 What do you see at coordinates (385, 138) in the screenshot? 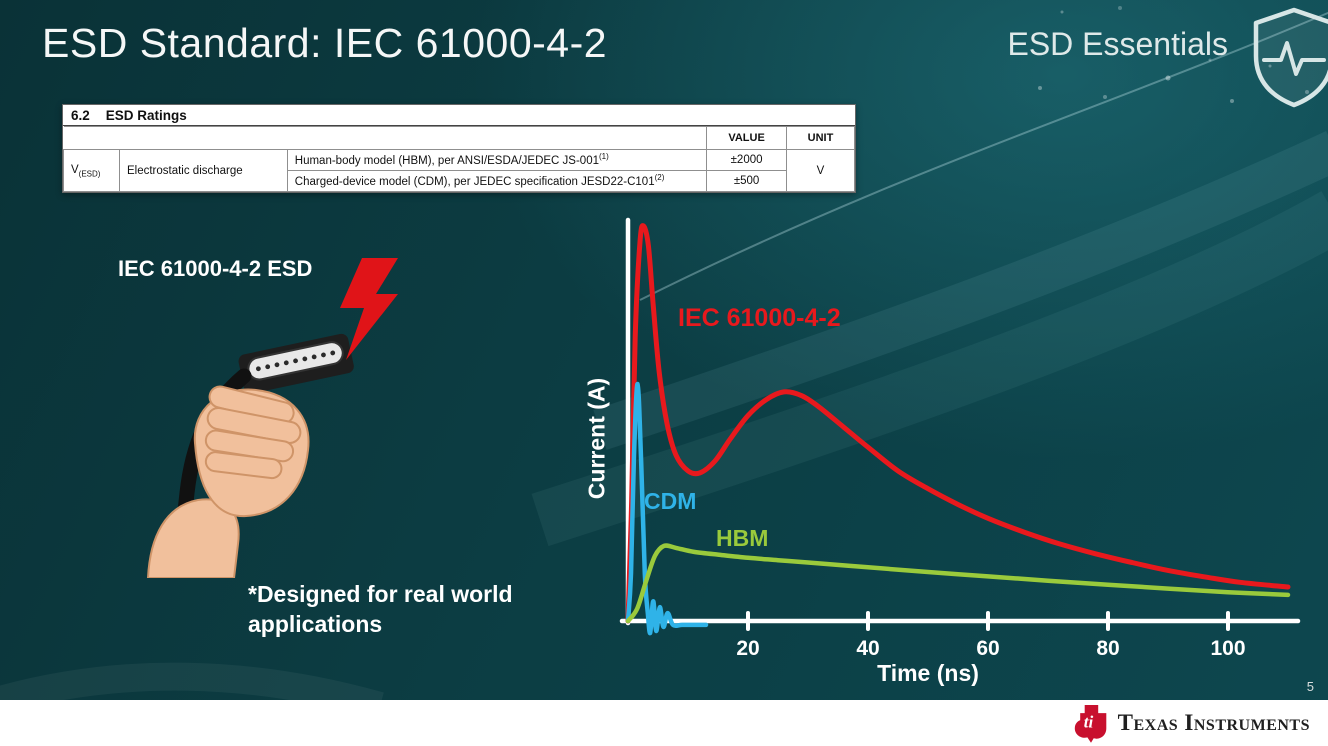
I see `header-blank-cell` at bounding box center [385, 138].